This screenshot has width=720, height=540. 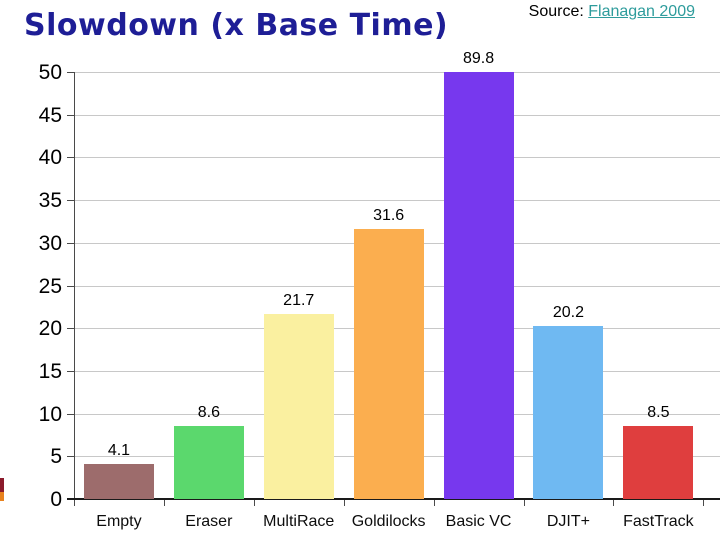 What do you see at coordinates (50, 329) in the screenshot?
I see `y-axis-label-20: 20` at bounding box center [50, 329].